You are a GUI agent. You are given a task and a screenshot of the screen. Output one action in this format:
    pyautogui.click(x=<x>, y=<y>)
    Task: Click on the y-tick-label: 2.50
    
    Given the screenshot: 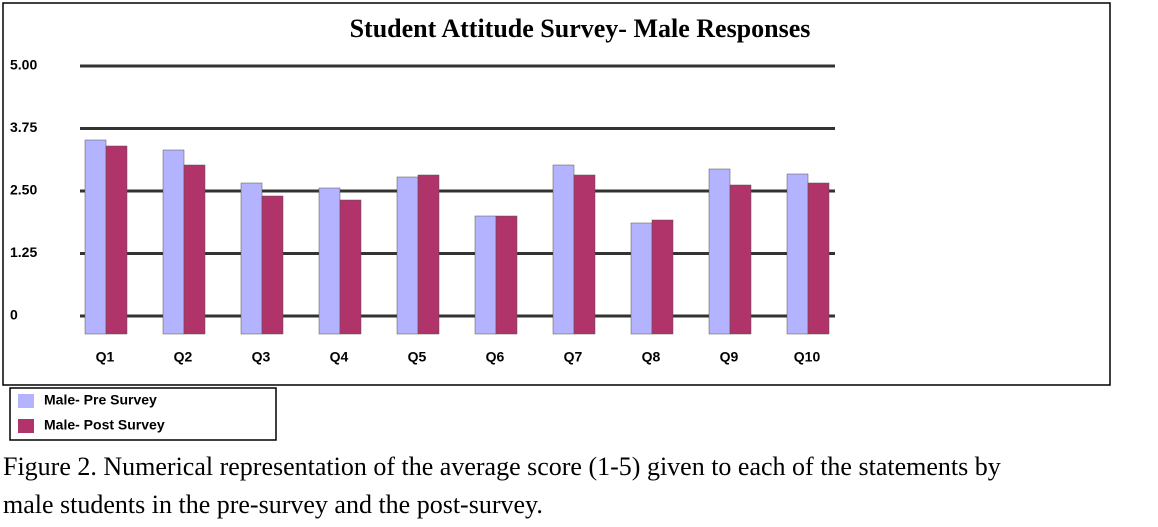 What is the action you would take?
    pyautogui.click(x=23, y=190)
    